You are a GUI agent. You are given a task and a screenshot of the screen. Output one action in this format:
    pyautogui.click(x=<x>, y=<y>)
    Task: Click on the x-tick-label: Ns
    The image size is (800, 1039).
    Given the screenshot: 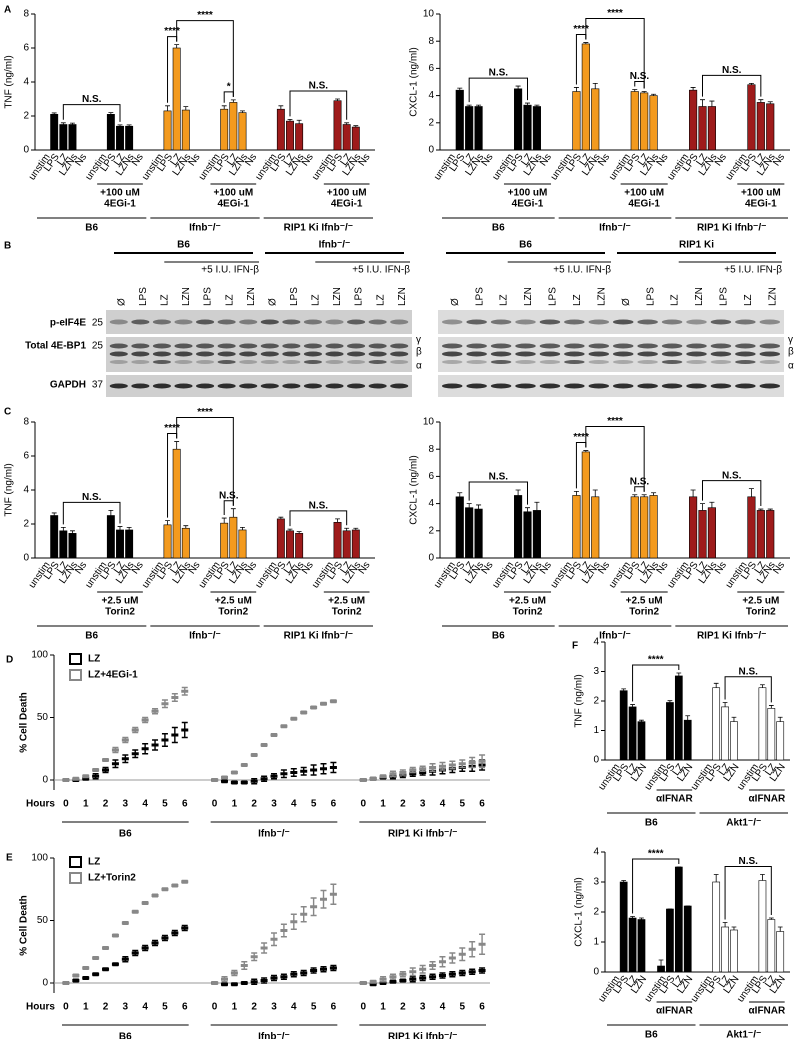 What is the action you would take?
    pyautogui.click(x=779, y=160)
    